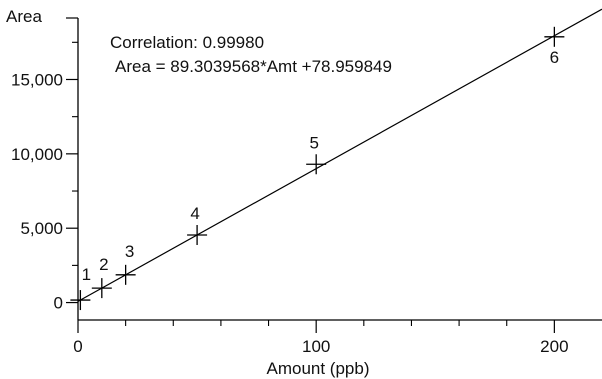 The height and width of the screenshot is (379, 602). What do you see at coordinates (101, 277) in the screenshot?
I see `data-point: 2` at bounding box center [101, 277].